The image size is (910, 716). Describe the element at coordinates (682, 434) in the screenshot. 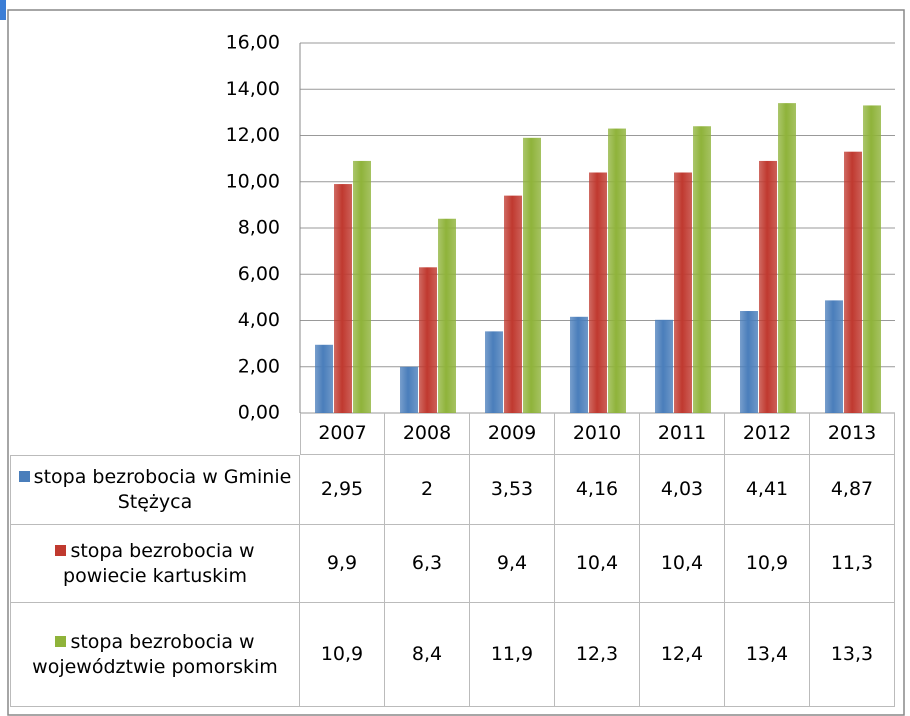

I see `category-header: 2011` at that location.